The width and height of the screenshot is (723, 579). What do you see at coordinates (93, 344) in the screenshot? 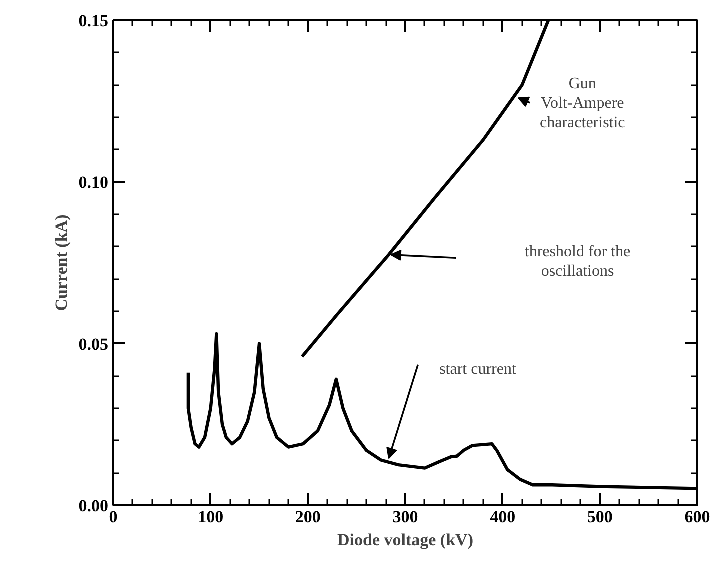
I see `y-tick-label: 0.05` at bounding box center [93, 344].